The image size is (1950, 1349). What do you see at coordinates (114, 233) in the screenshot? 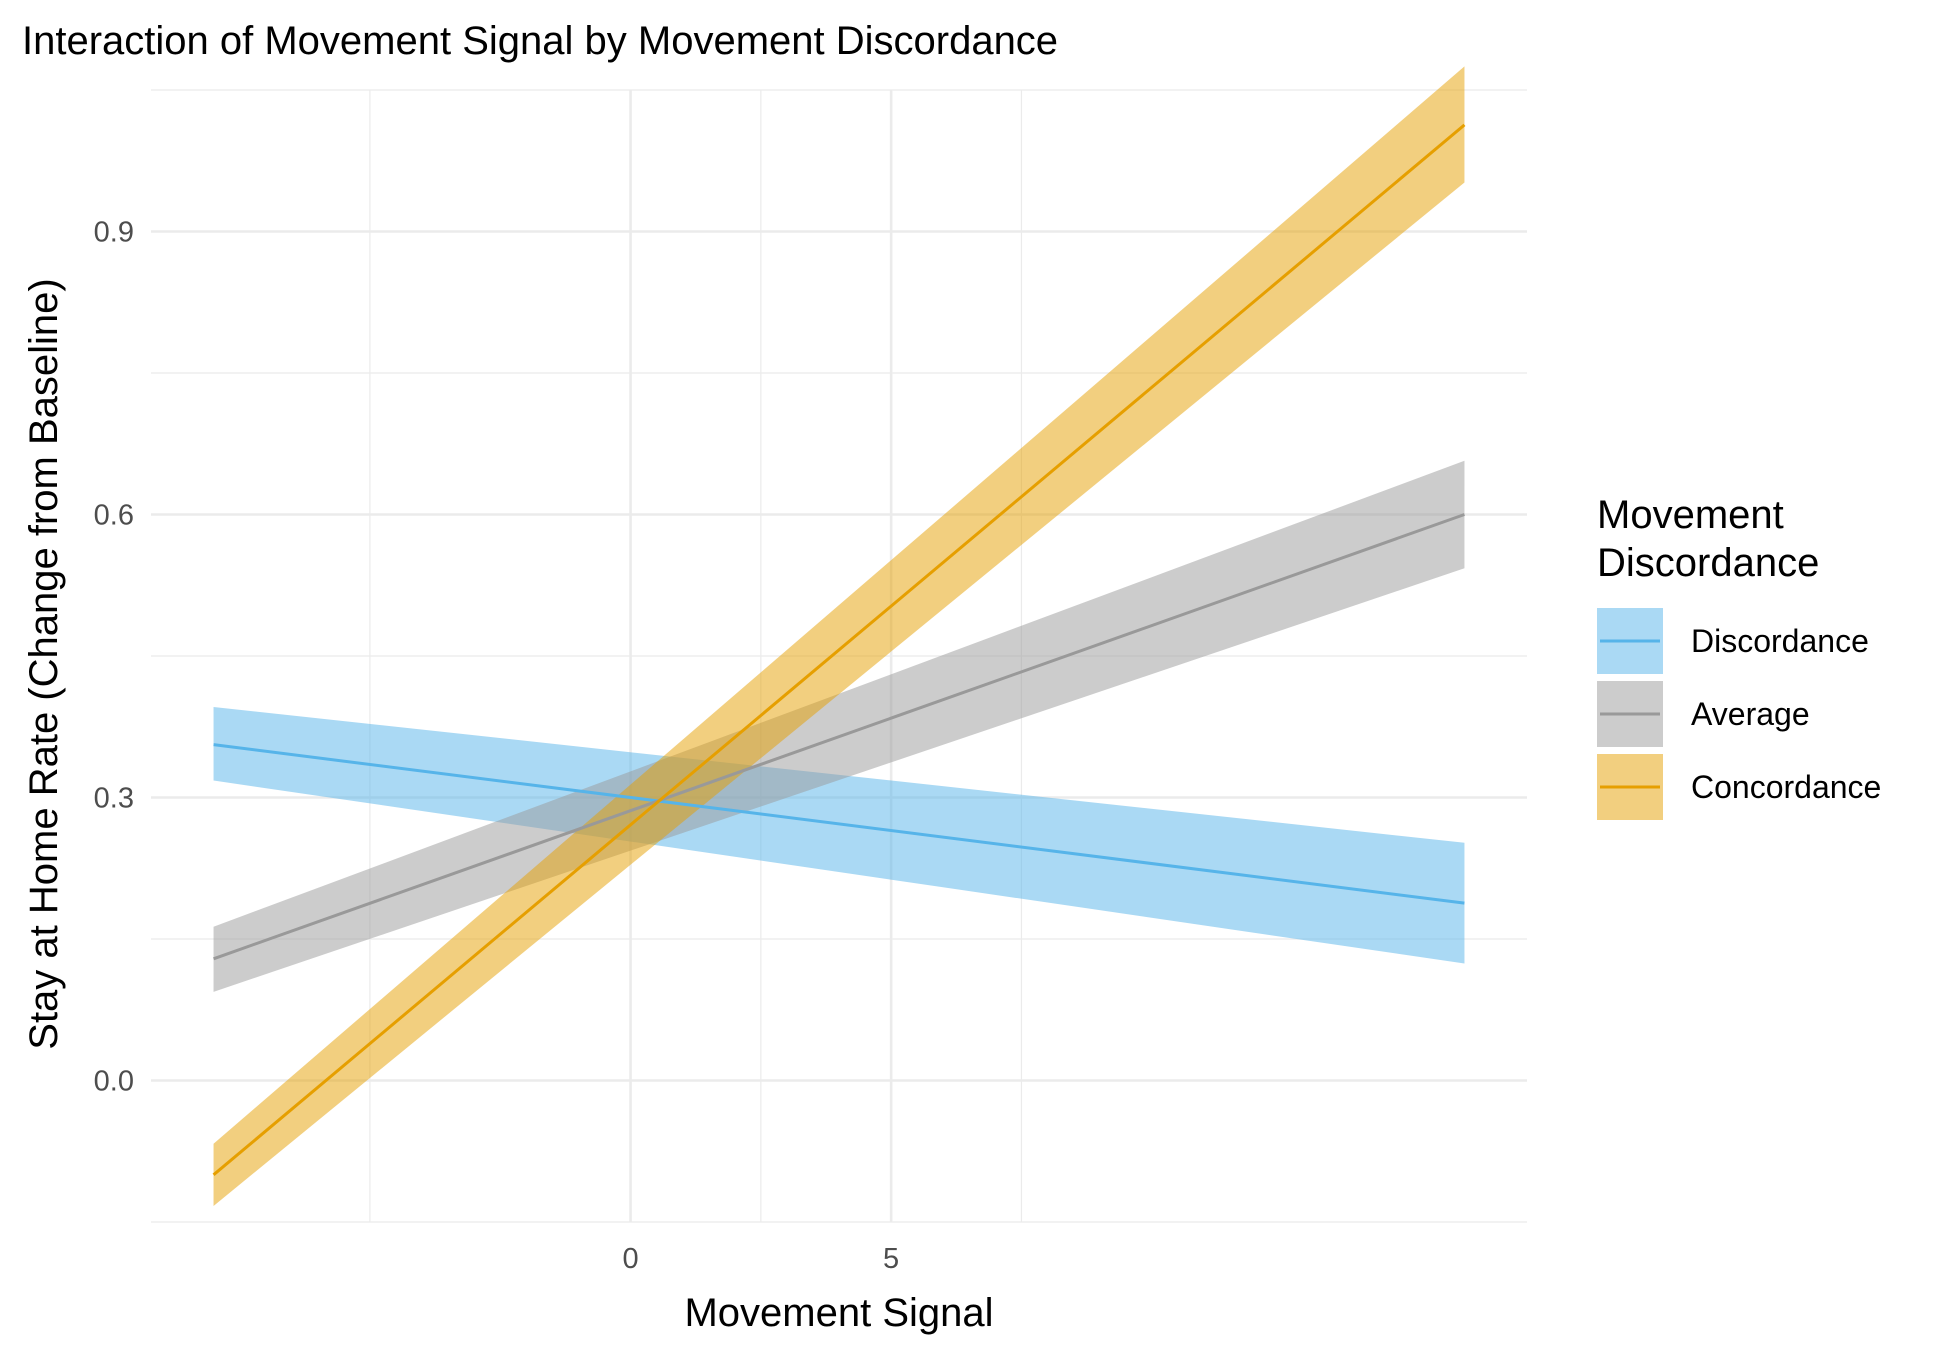
I see `y-tick-label-3: 0.9` at bounding box center [114, 233].